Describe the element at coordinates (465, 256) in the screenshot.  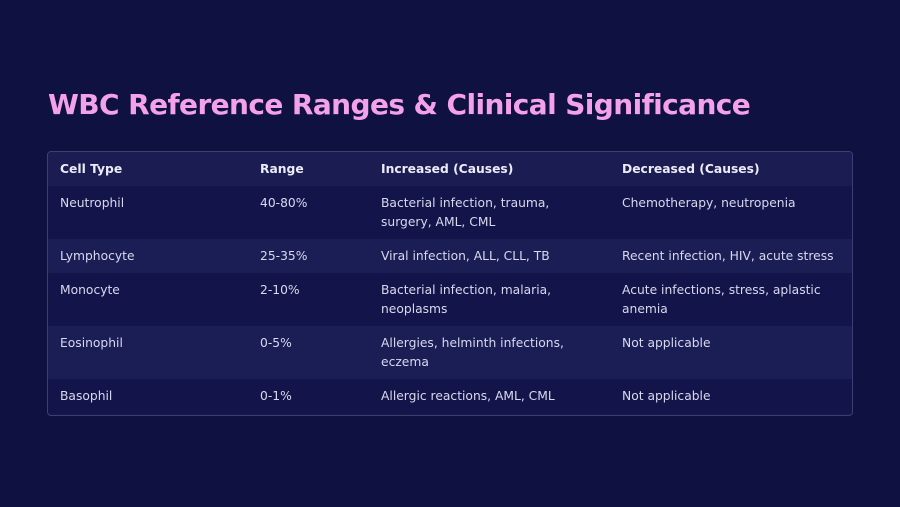
I see `cell-increased: Viral infection, ALL, CLL, TB` at that location.